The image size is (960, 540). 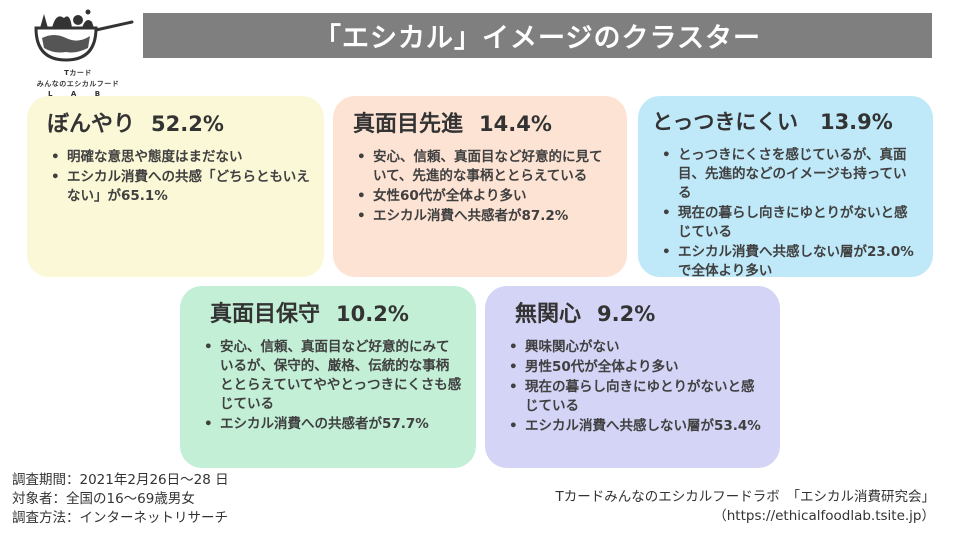 I want to click on cluster-percent: 9.2%, so click(x=626, y=314).